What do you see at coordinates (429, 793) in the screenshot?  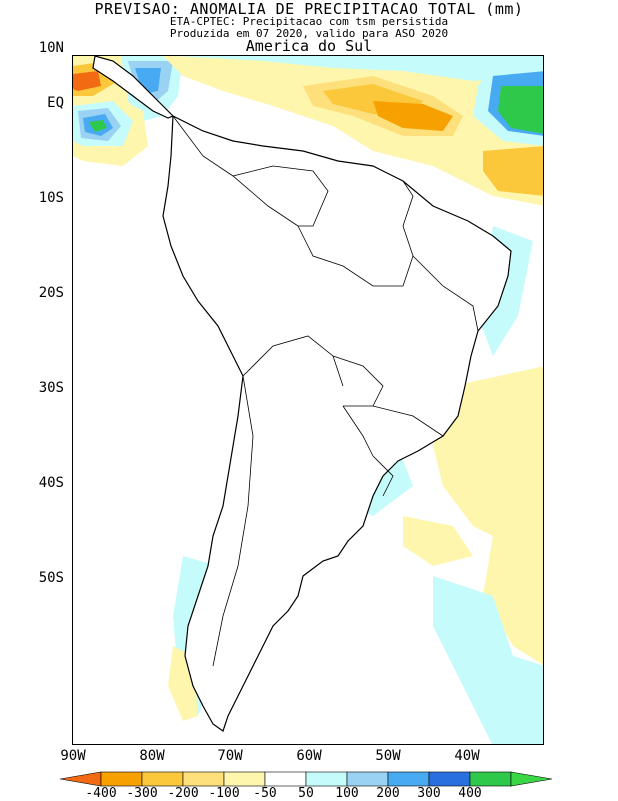 I see `colorbar-label: 300` at bounding box center [429, 793].